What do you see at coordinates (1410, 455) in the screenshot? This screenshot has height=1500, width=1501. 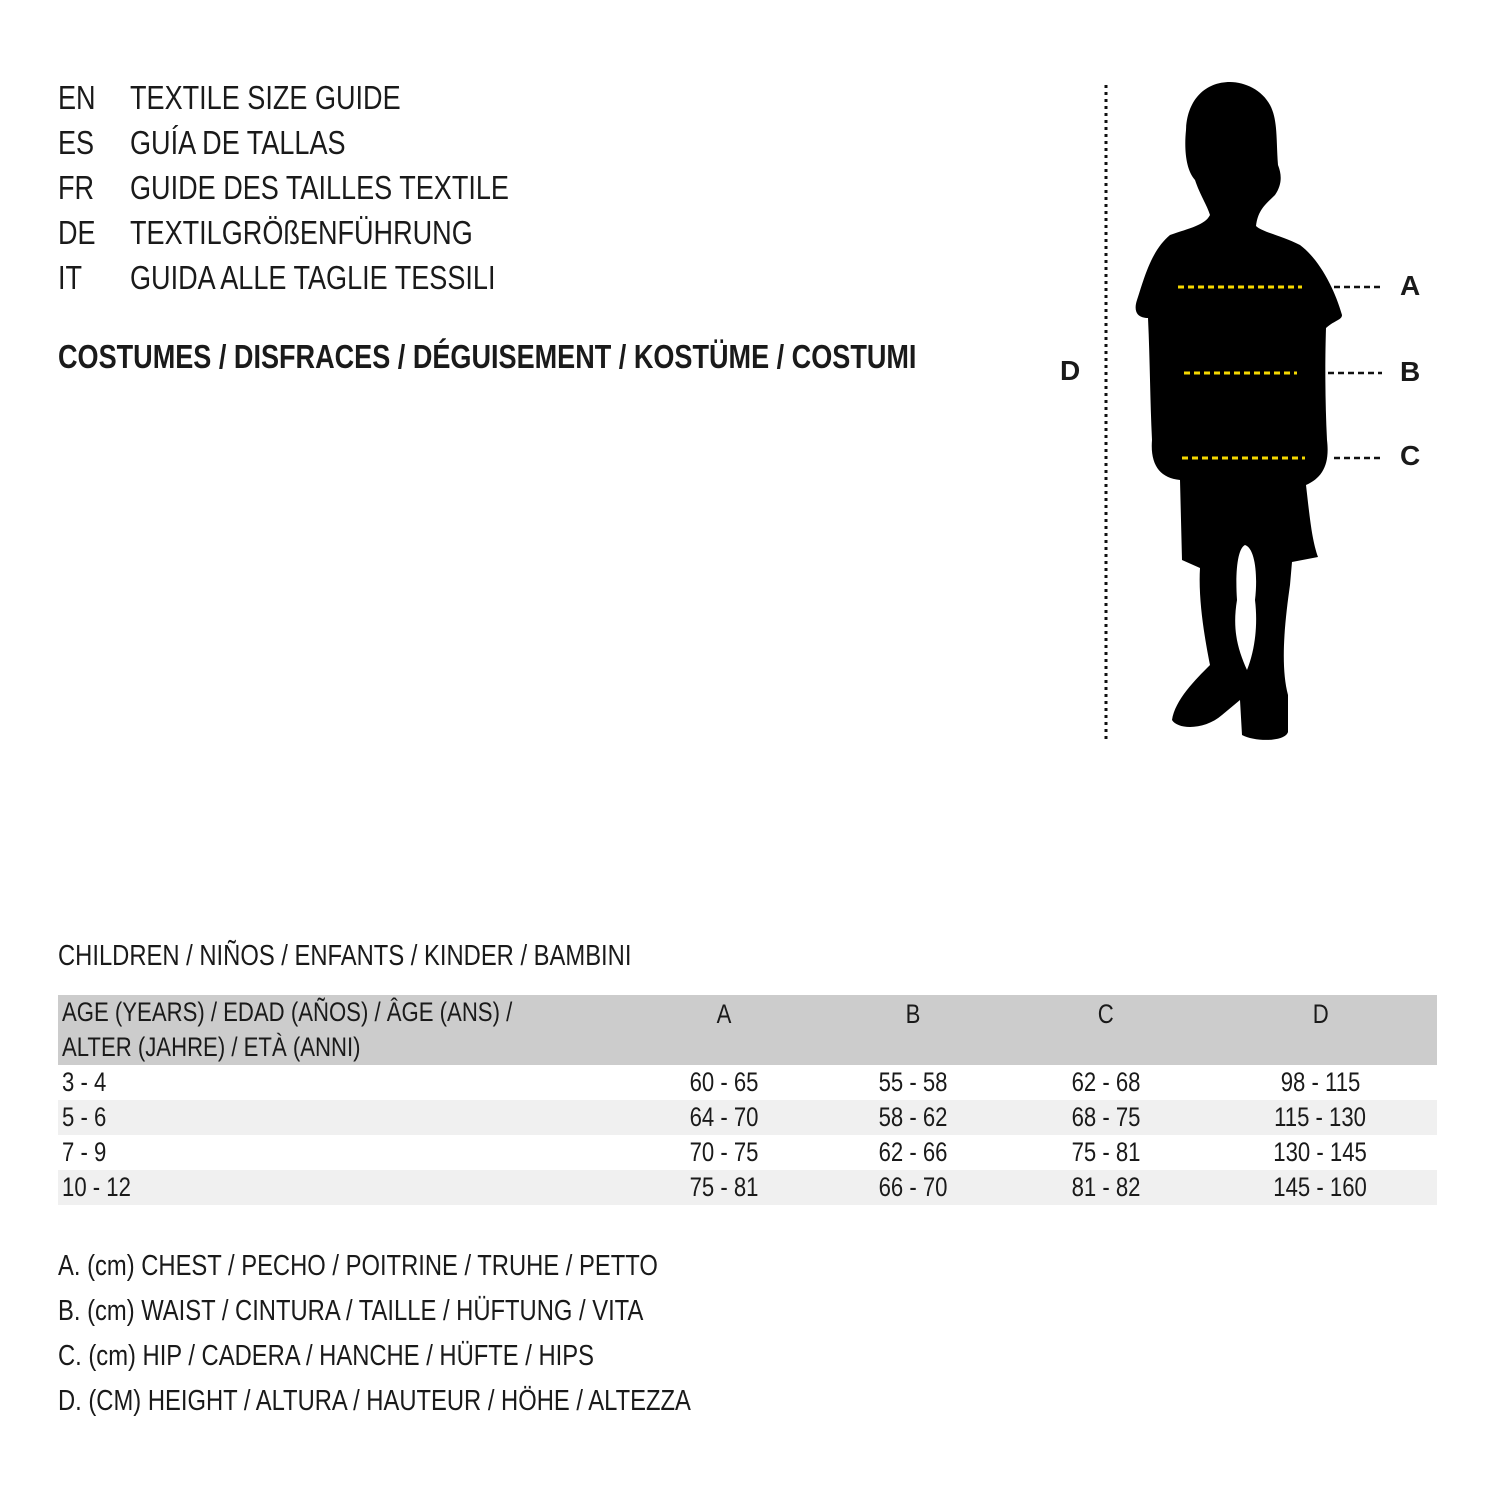 I see `label-c: C` at bounding box center [1410, 455].